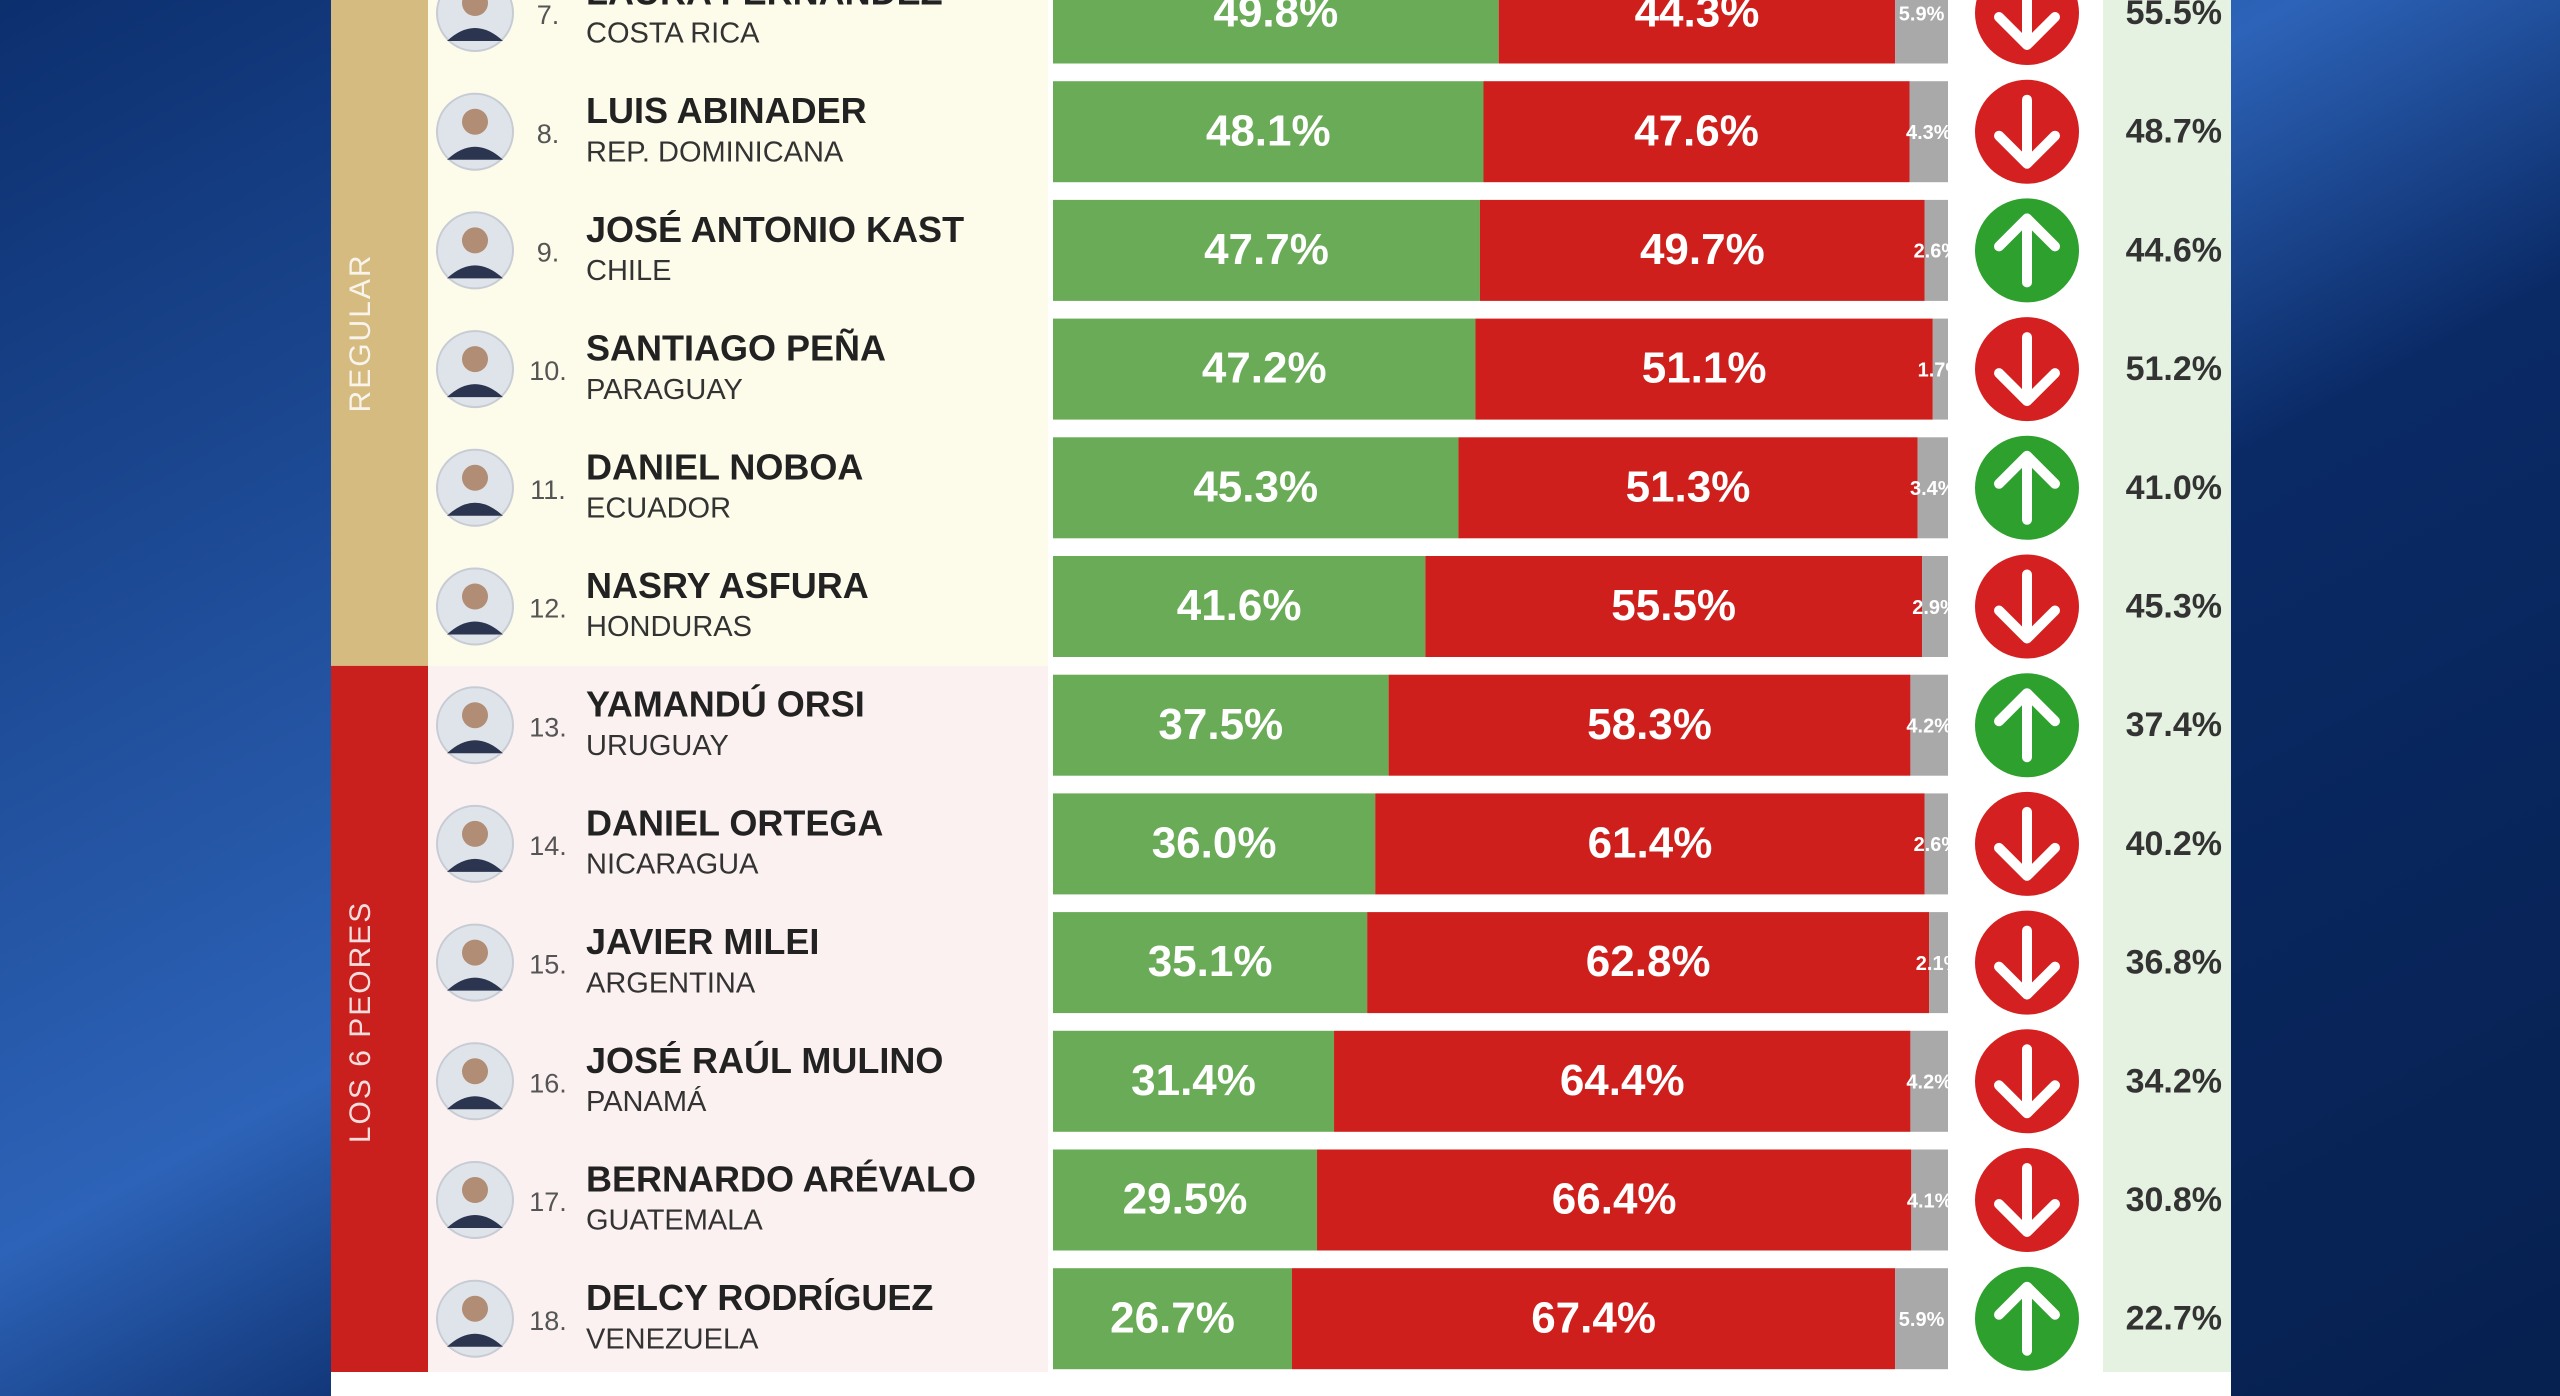  What do you see at coordinates (1697, 18) in the screenshot?
I see `bar-label: 44.3%` at bounding box center [1697, 18].